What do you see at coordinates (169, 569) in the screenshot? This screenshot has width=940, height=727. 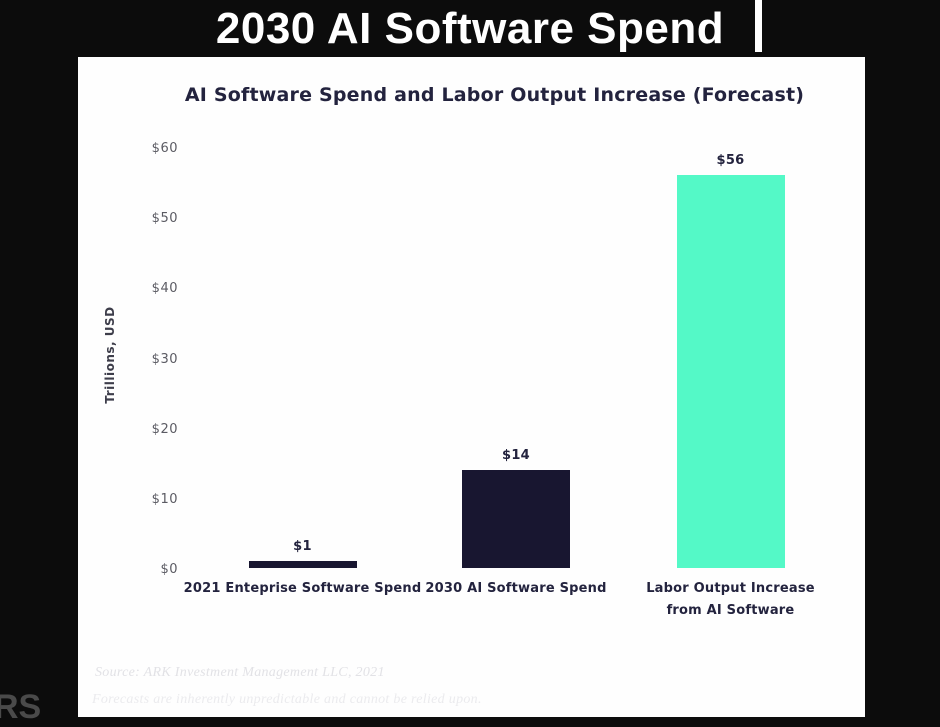 I see `y-tick-label: $0` at bounding box center [169, 569].